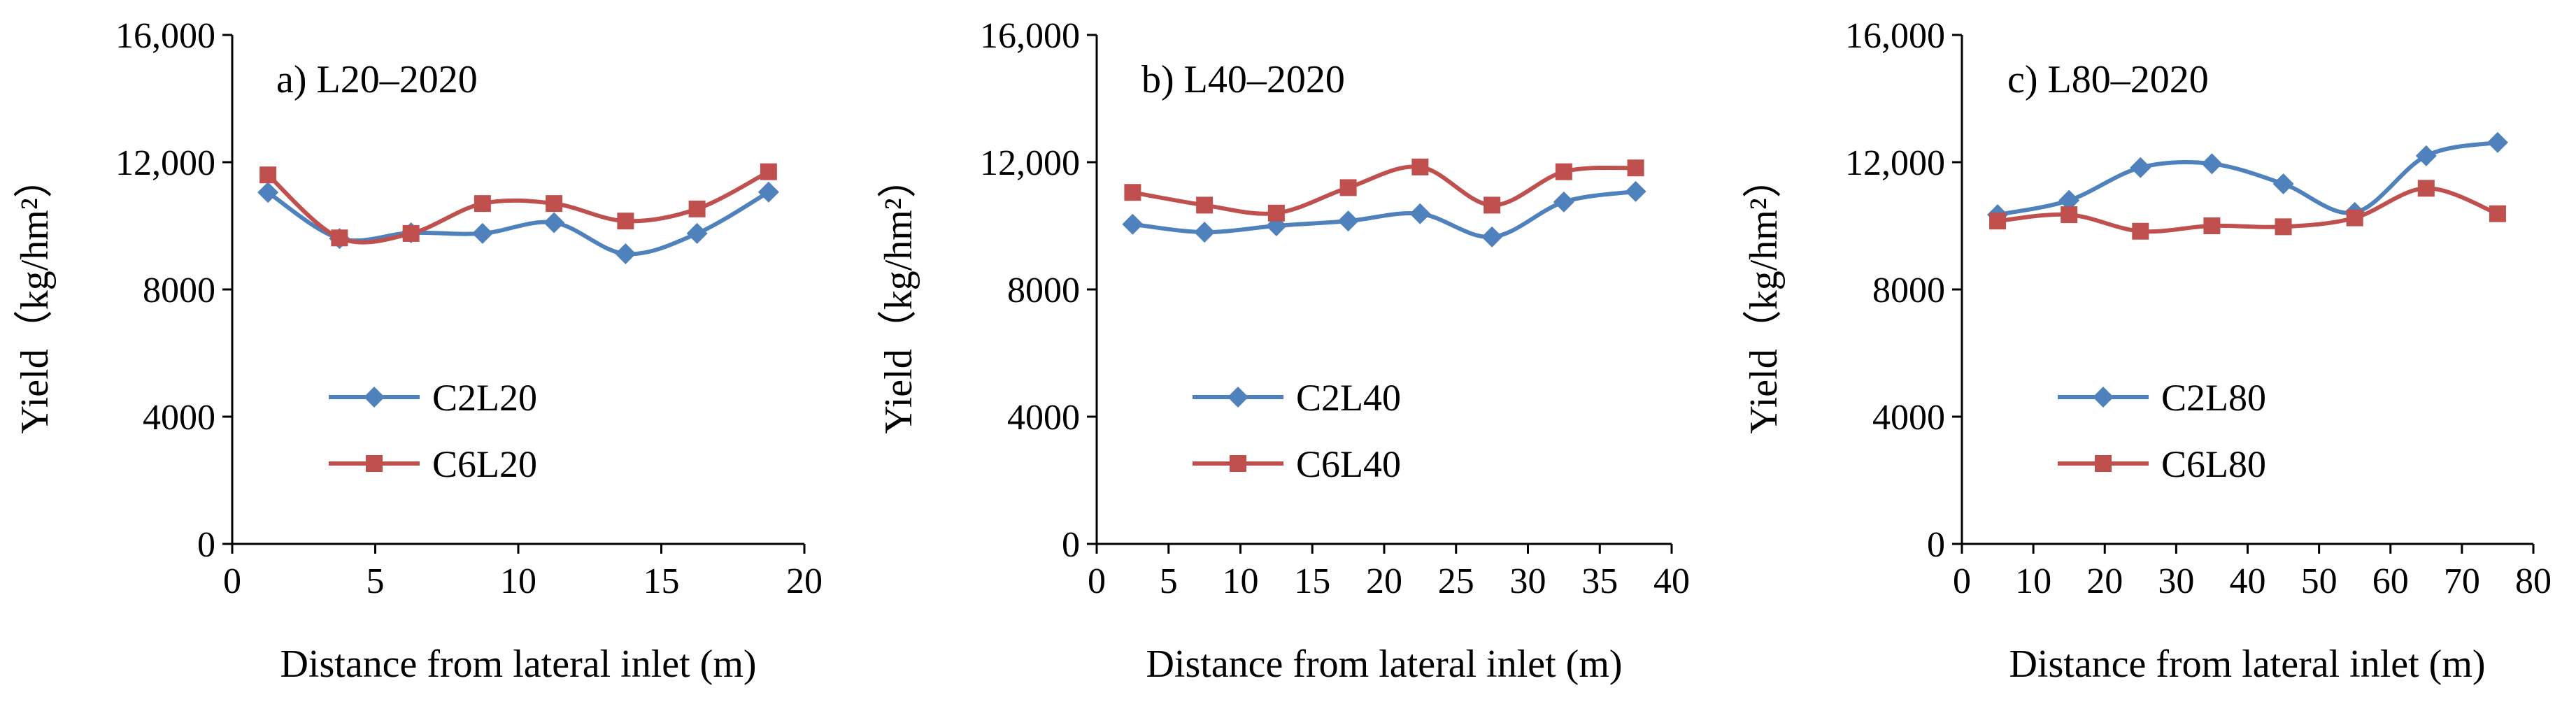  Describe the element at coordinates (377, 79) in the screenshot. I see `panel-title: a) L20‒2020` at that location.